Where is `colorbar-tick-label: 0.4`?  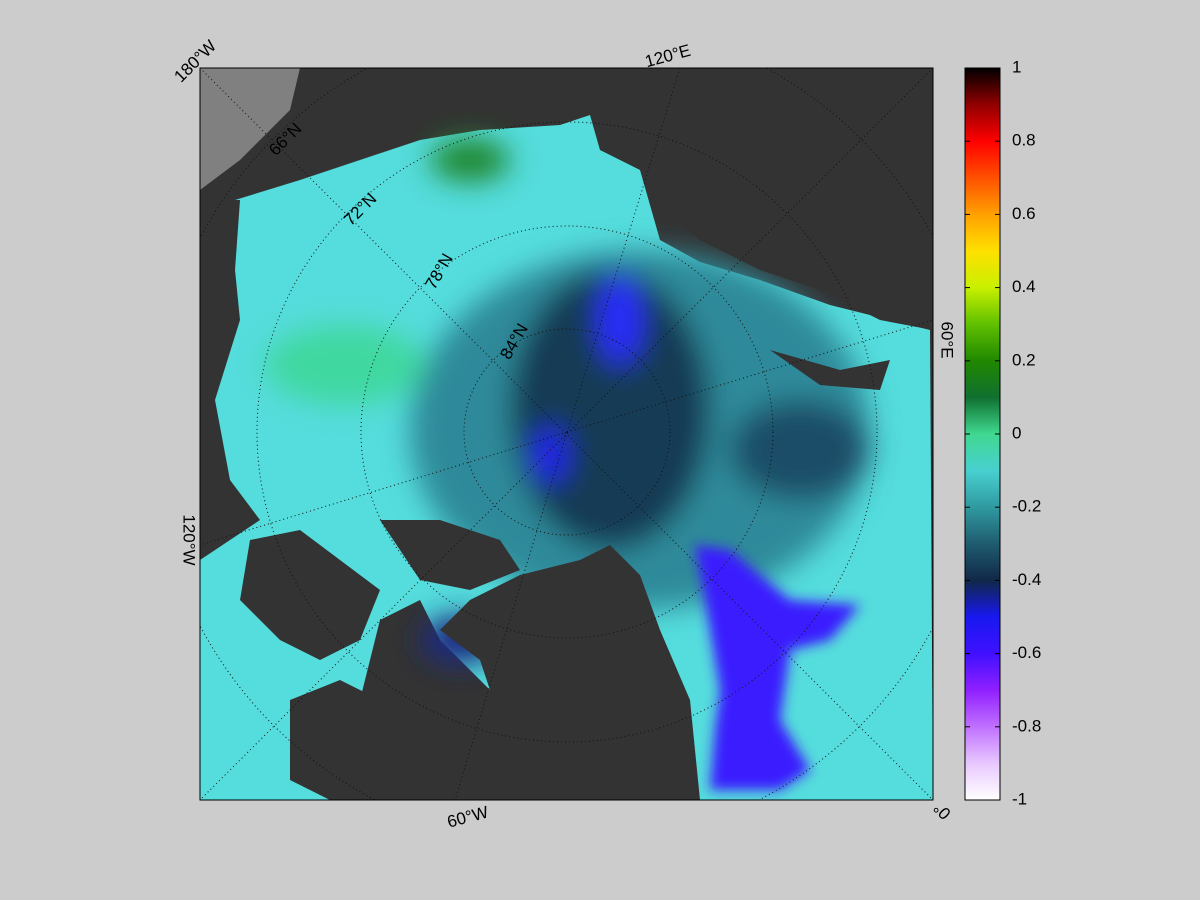 colorbar-tick-label: 0.4 is located at coordinates (1024, 286).